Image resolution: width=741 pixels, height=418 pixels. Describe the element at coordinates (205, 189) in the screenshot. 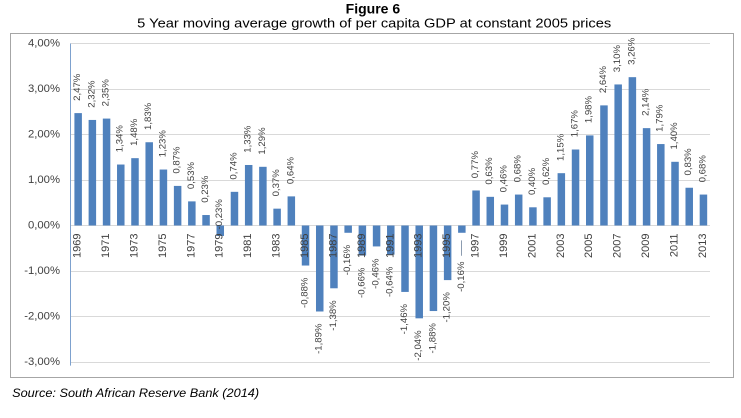

I see `svg-text: 0,23%` at that location.